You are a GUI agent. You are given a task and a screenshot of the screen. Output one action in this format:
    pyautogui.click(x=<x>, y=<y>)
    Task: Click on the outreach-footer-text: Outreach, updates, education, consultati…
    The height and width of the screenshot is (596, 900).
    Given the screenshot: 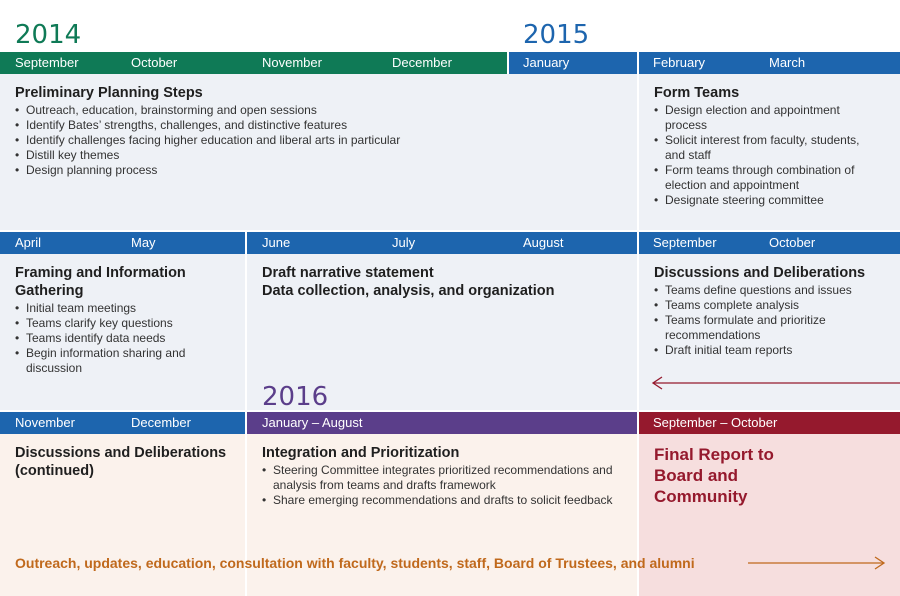 What is the action you would take?
    pyautogui.click(x=355, y=563)
    